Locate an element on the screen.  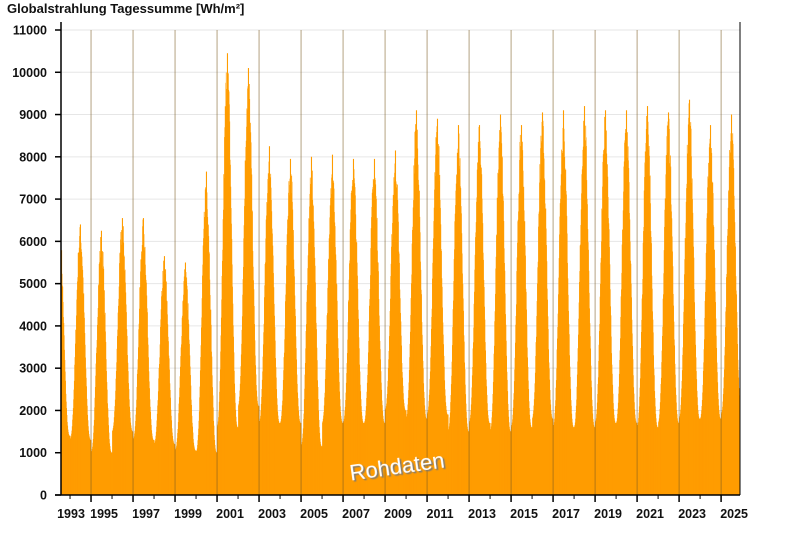
x-tick-label: 2007 is located at coordinates (356, 514).